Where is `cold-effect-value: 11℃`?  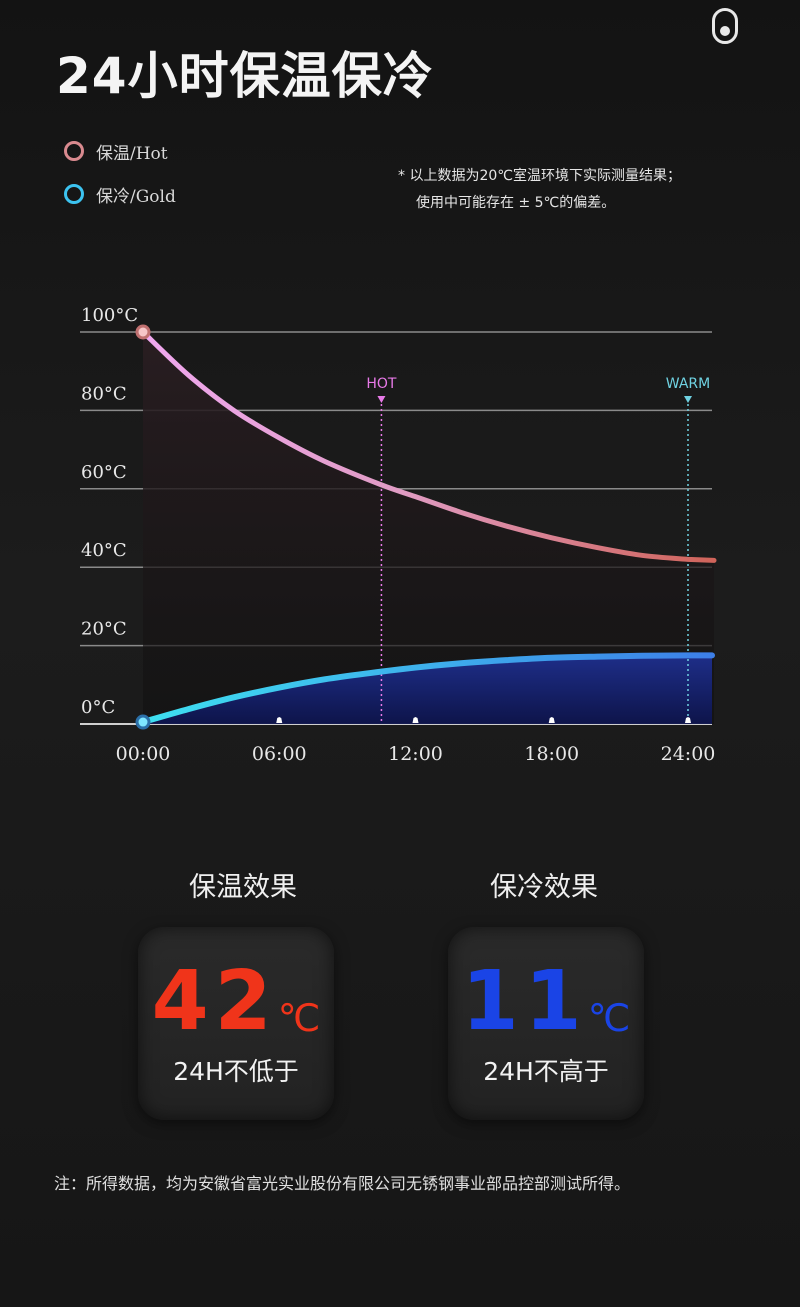 cold-effect-value: 11℃ is located at coordinates (546, 1002).